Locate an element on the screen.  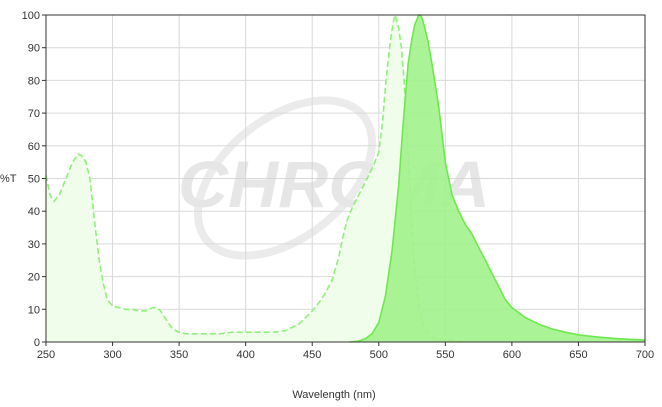
y-tick-label: 60 is located at coordinates (34, 147).